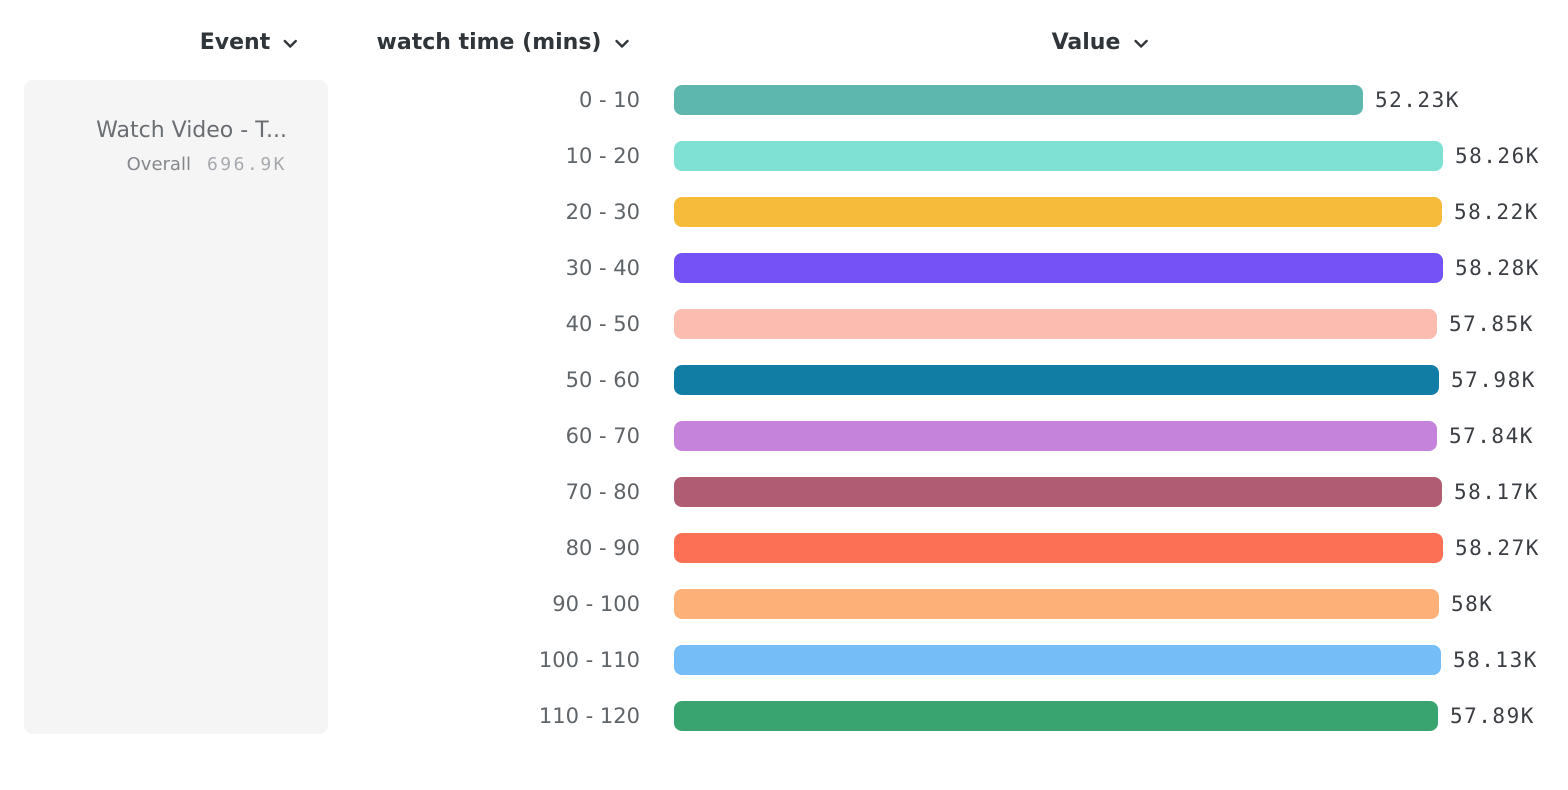 This screenshot has height=790, width=1568. Describe the element at coordinates (246, 164) in the screenshot. I see `overall-value: 696.9K` at that location.